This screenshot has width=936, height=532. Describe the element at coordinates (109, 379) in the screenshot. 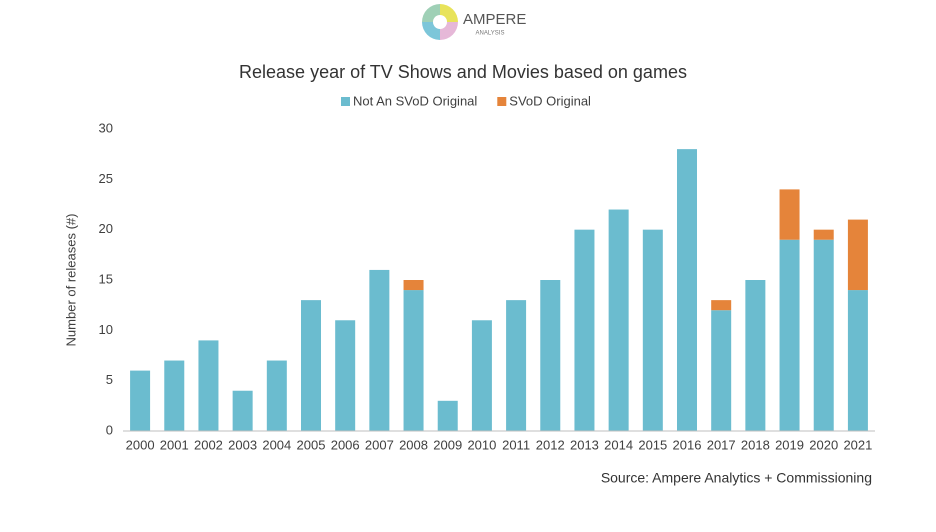

I see `y-tick-label: 5` at that location.